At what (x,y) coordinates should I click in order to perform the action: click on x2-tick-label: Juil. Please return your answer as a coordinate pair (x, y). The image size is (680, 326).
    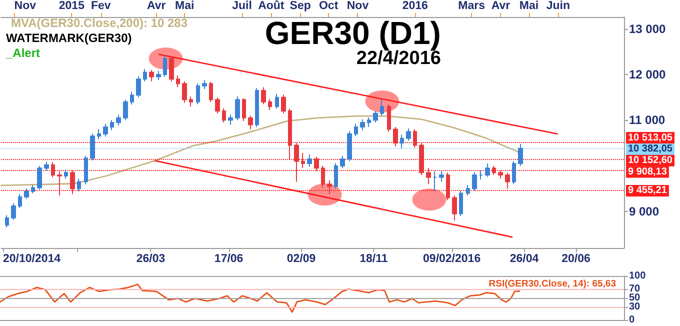
    Looking at the image, I should click on (242, 6).